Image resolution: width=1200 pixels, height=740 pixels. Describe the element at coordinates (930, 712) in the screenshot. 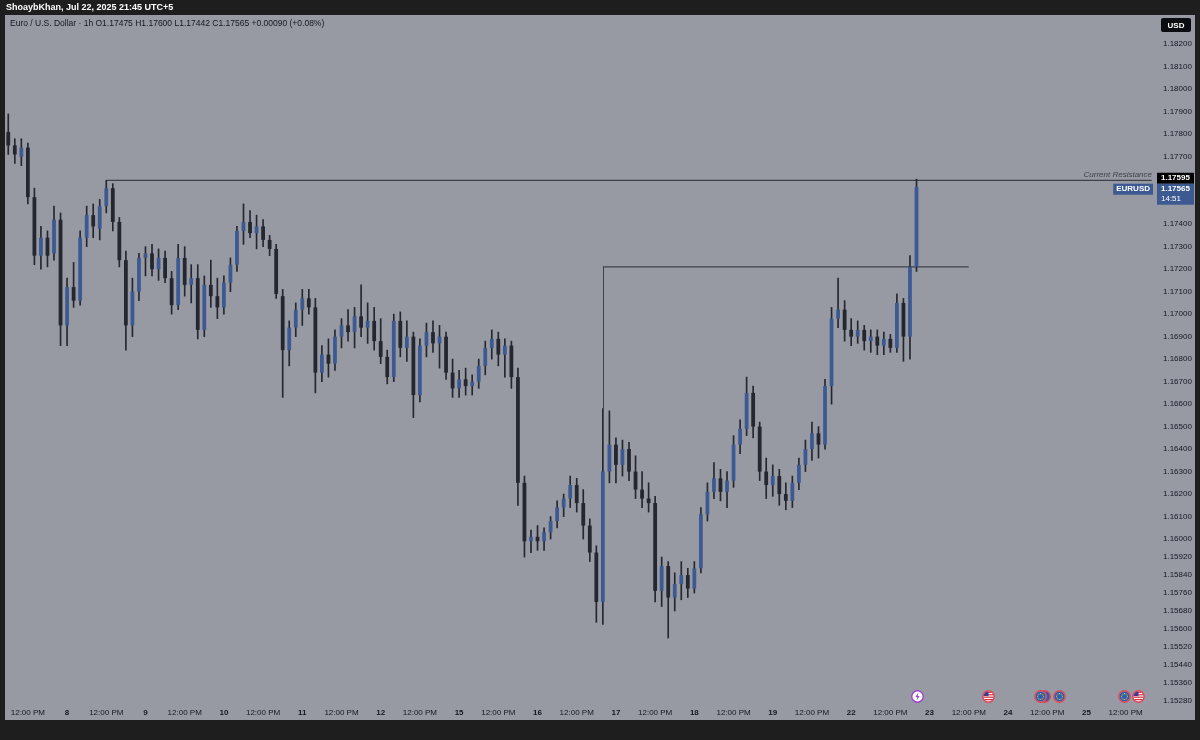

I see `x-tick-label: 23` at that location.